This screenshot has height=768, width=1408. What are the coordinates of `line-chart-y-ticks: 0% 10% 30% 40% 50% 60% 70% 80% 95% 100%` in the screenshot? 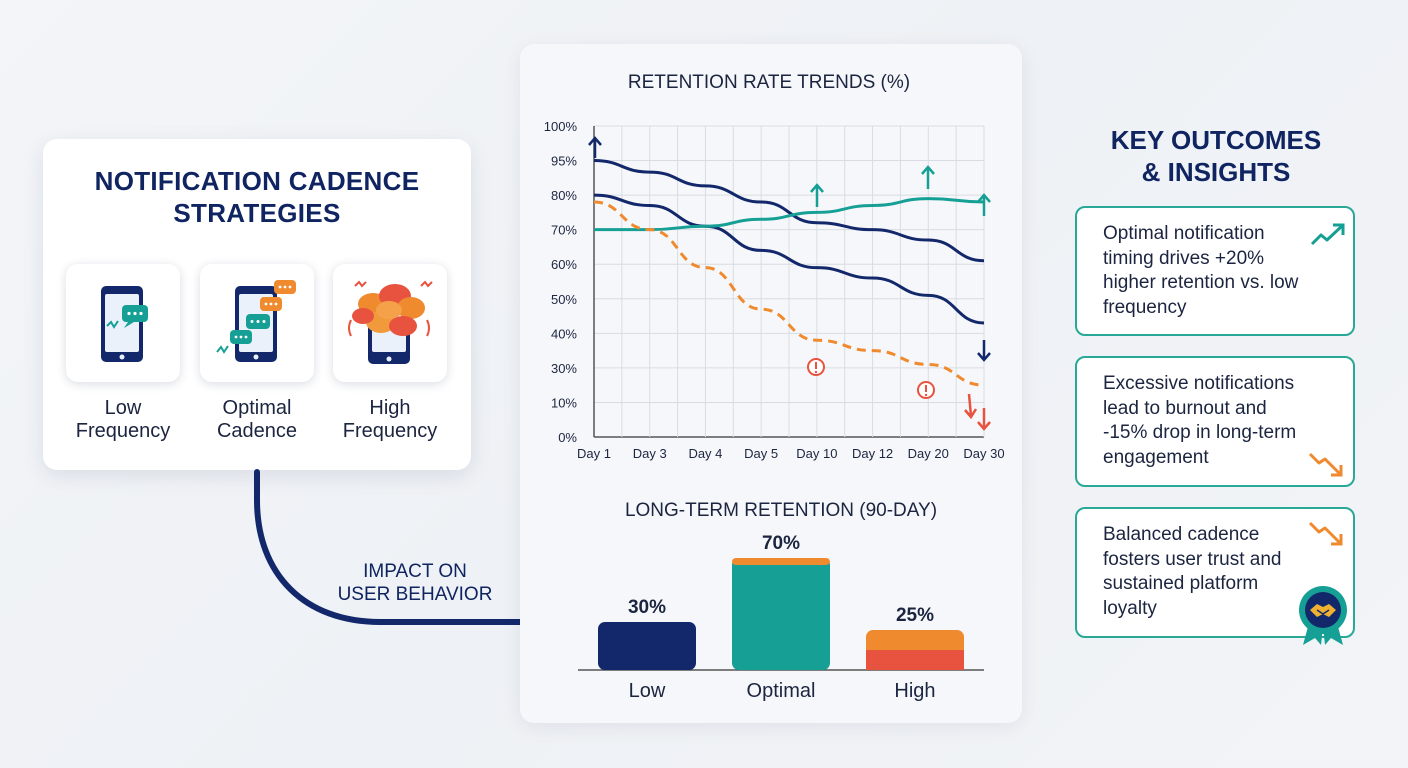 It's located at (561, 282).